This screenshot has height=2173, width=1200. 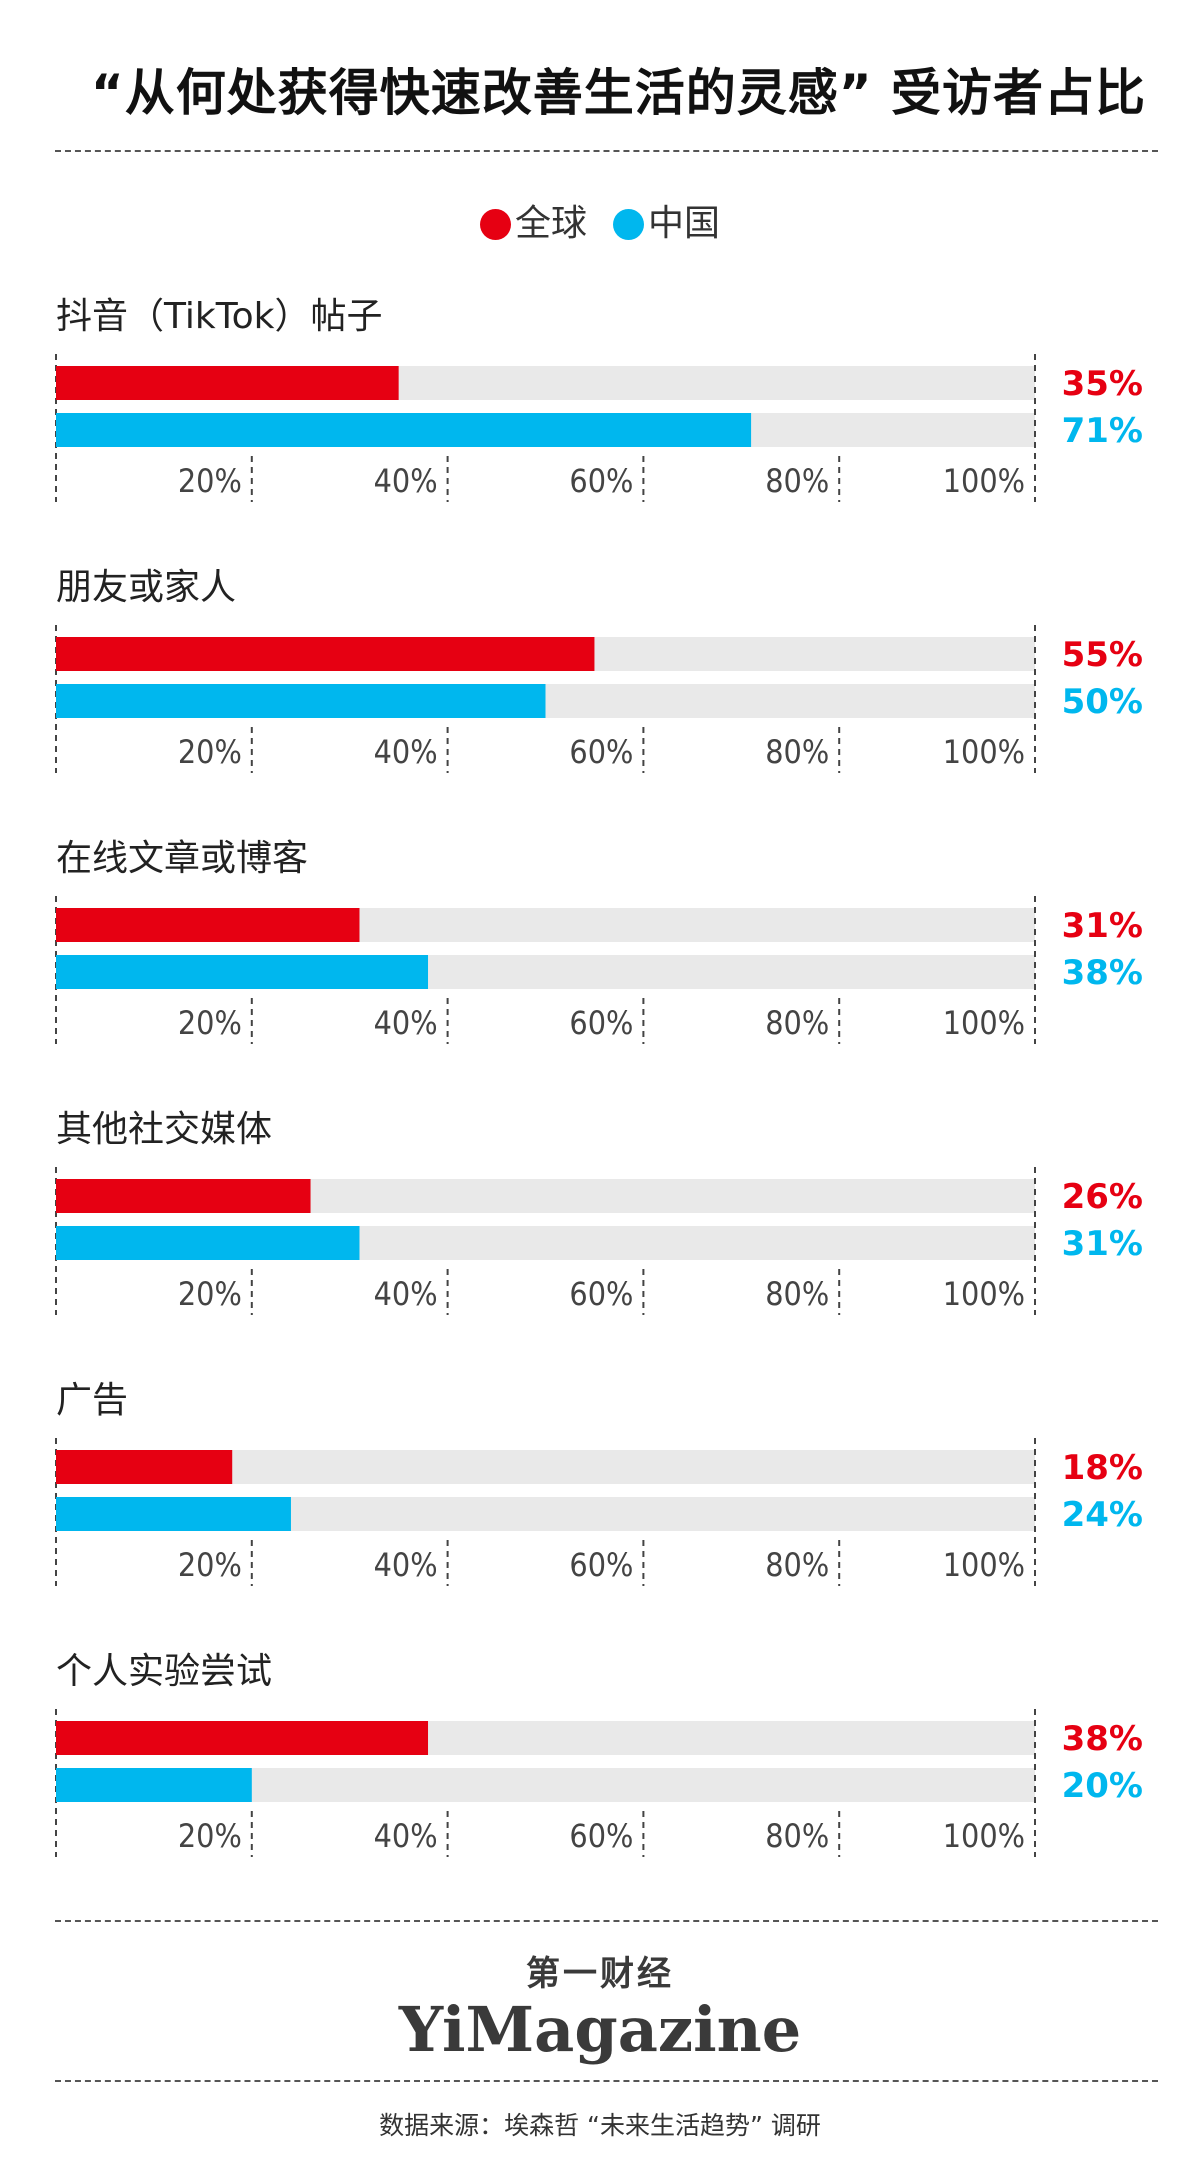 I want to click on value-label-global: 38%, so click(x=1102, y=1739).